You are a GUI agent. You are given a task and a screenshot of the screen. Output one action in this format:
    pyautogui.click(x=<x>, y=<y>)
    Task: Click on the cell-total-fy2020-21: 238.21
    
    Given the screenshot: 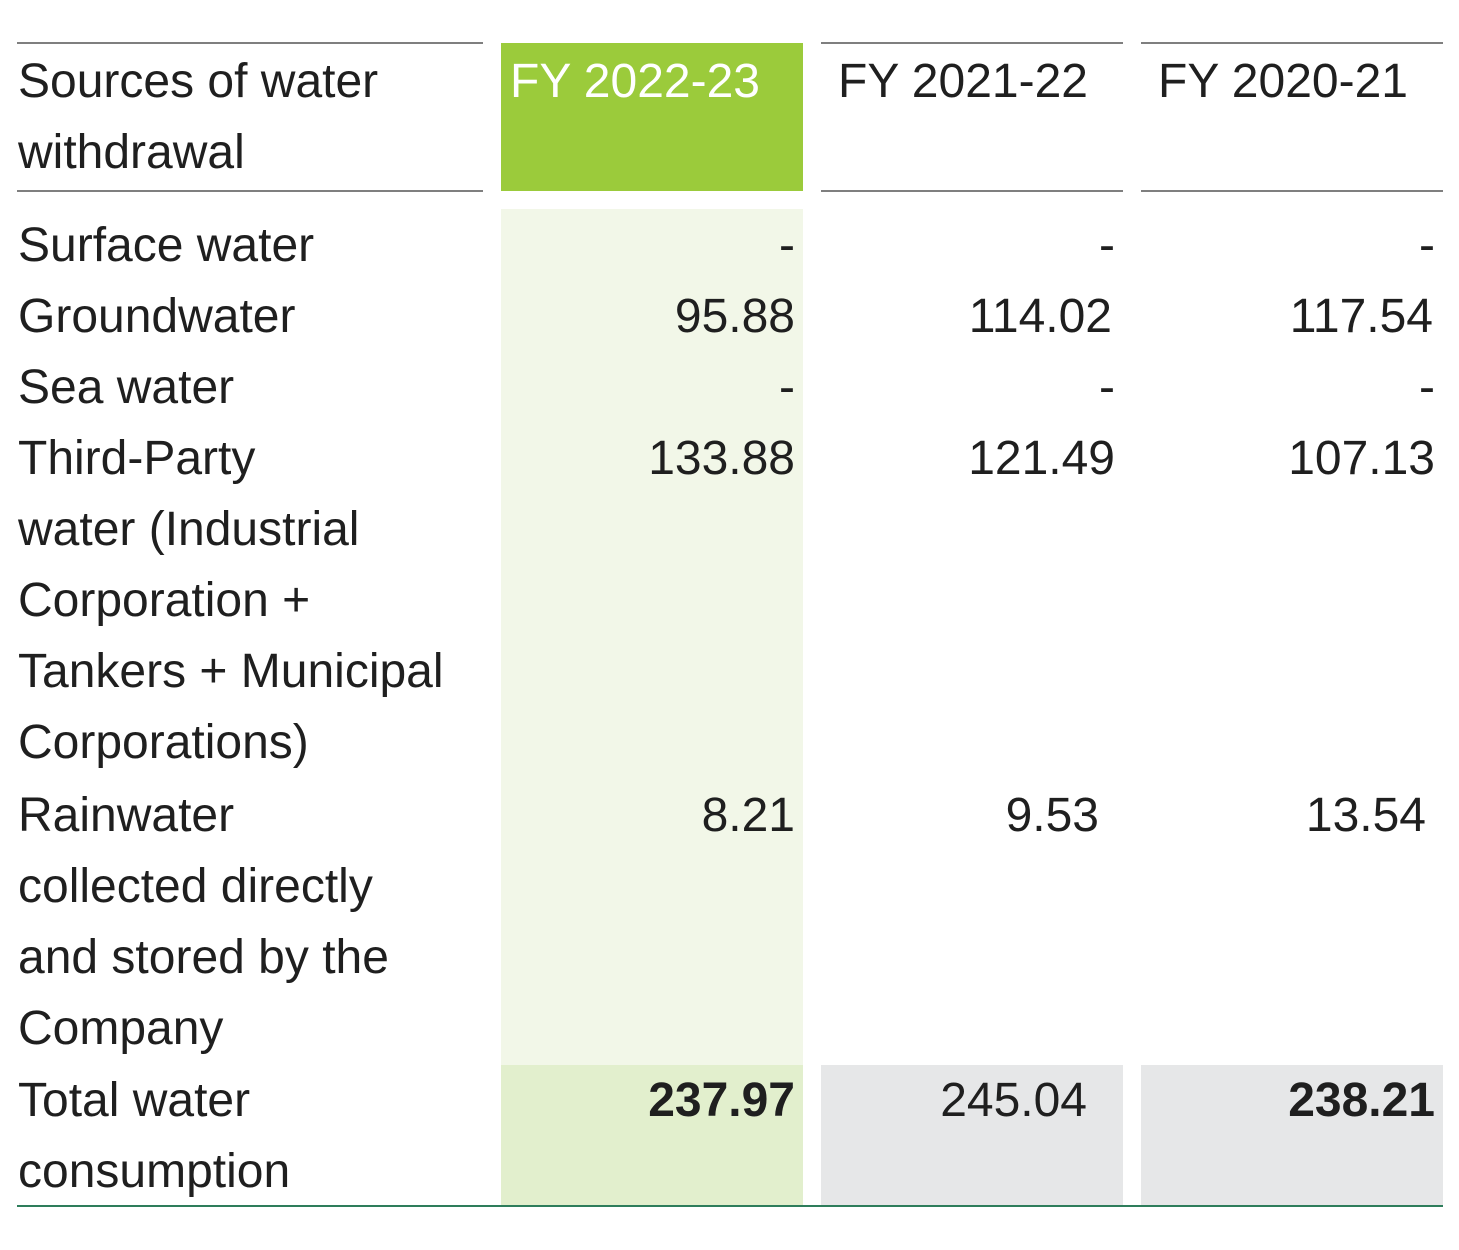 What is the action you would take?
    pyautogui.click(x=1361, y=1100)
    